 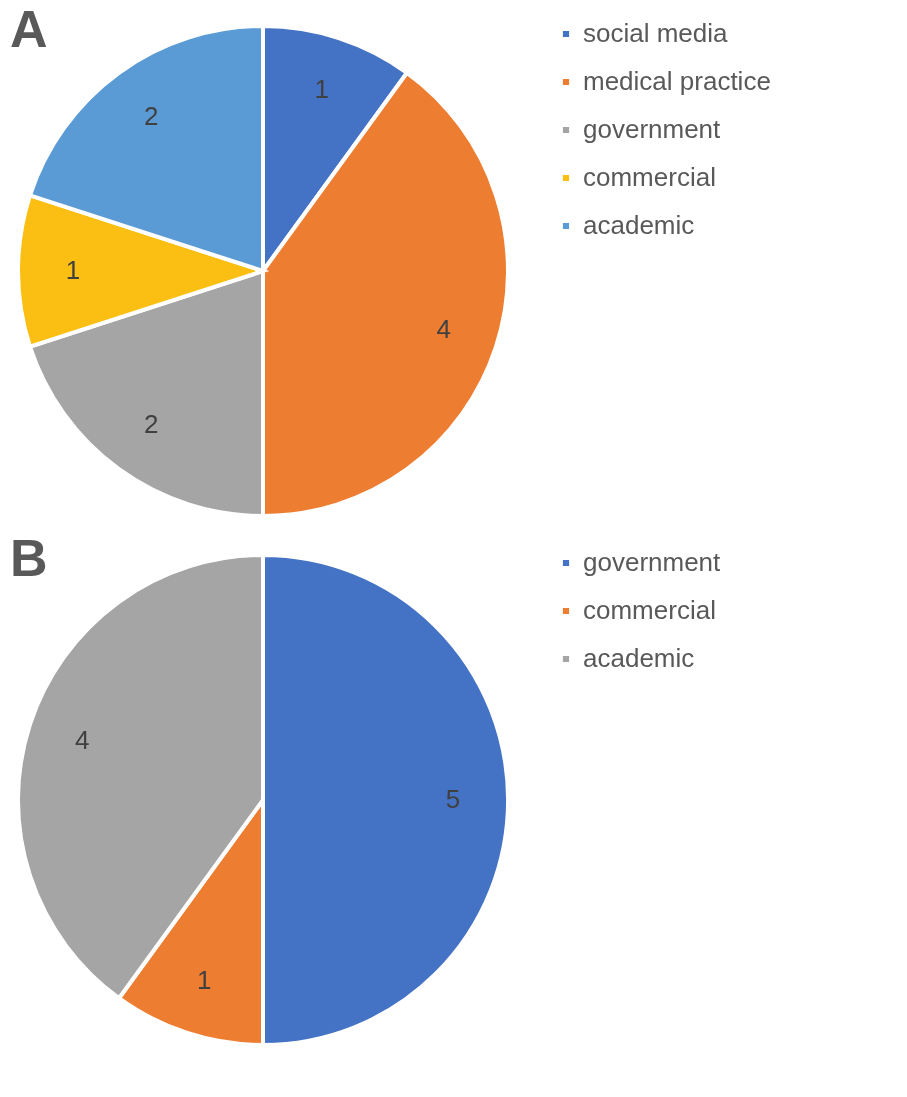 I want to click on data-label: 5, so click(x=453, y=799).